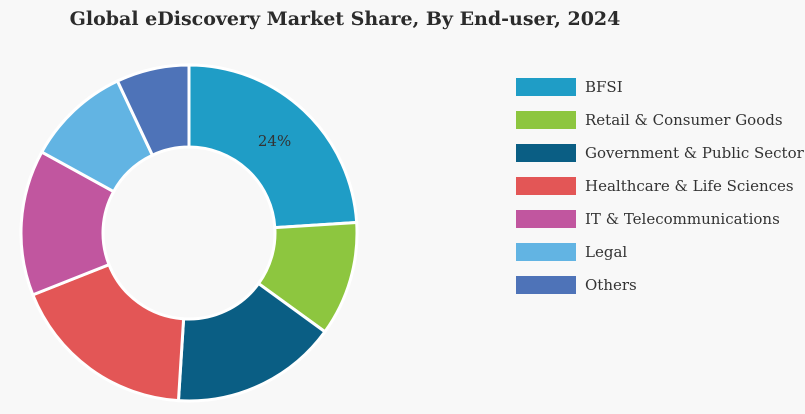 The width and height of the screenshot is (805, 414). What do you see at coordinates (606, 252) in the screenshot?
I see `legend-label: Legal` at bounding box center [606, 252].